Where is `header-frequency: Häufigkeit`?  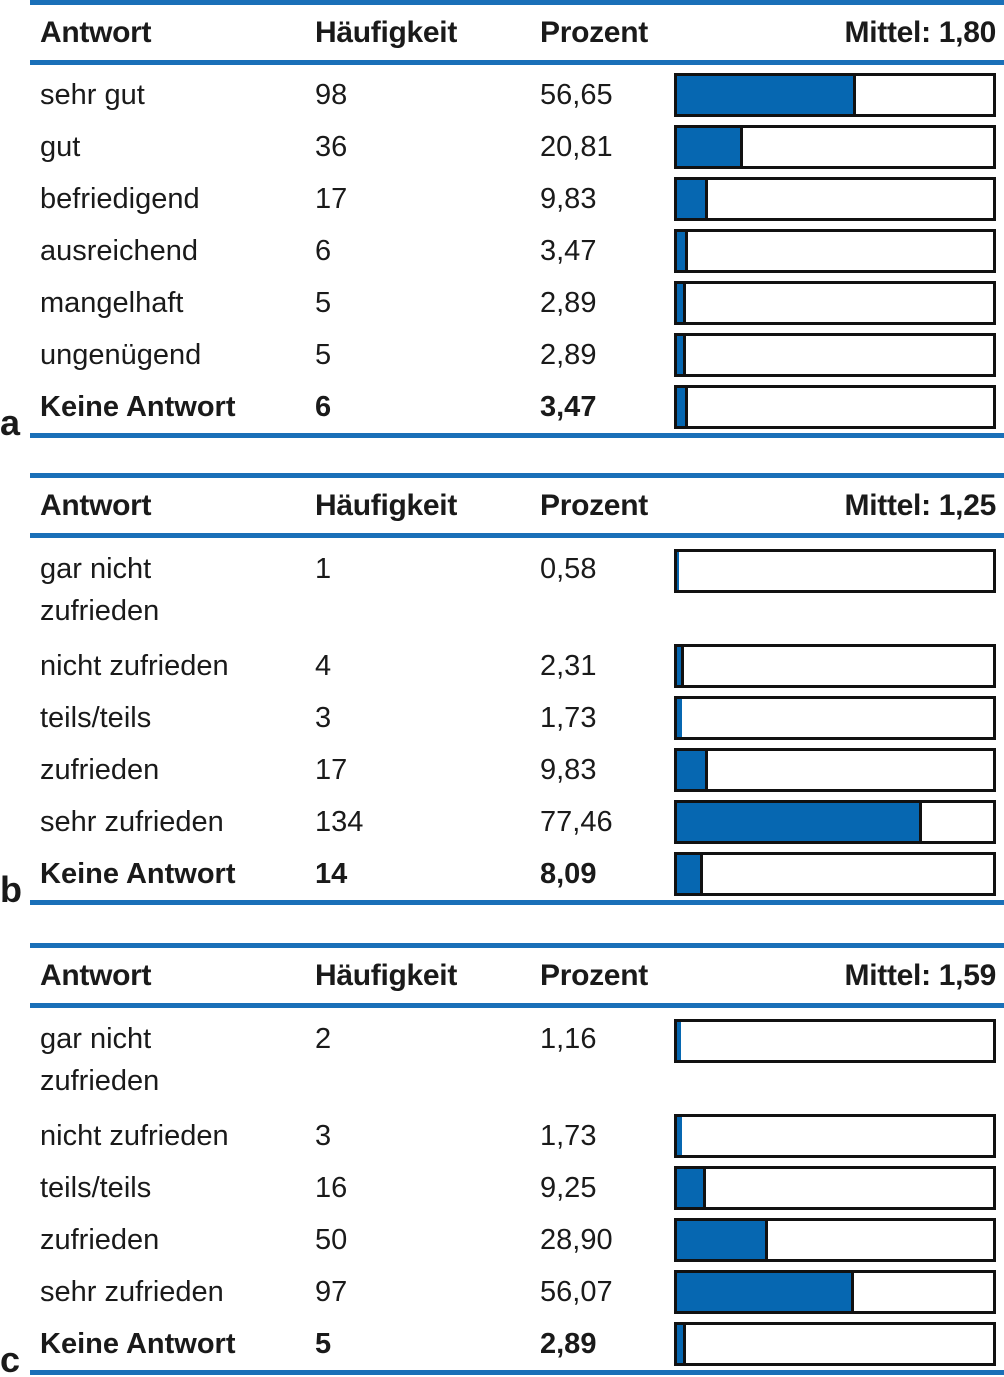
header-frequency: Häufigkeit is located at coordinates (386, 505).